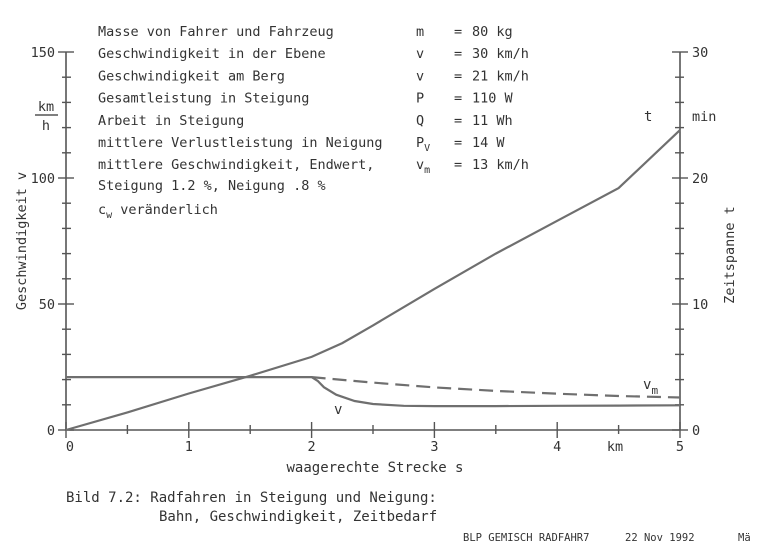 The image size is (776, 547). Describe the element at coordinates (374, 468) in the screenshot. I see `x-axis-title: waagerechte Strecke s` at that location.